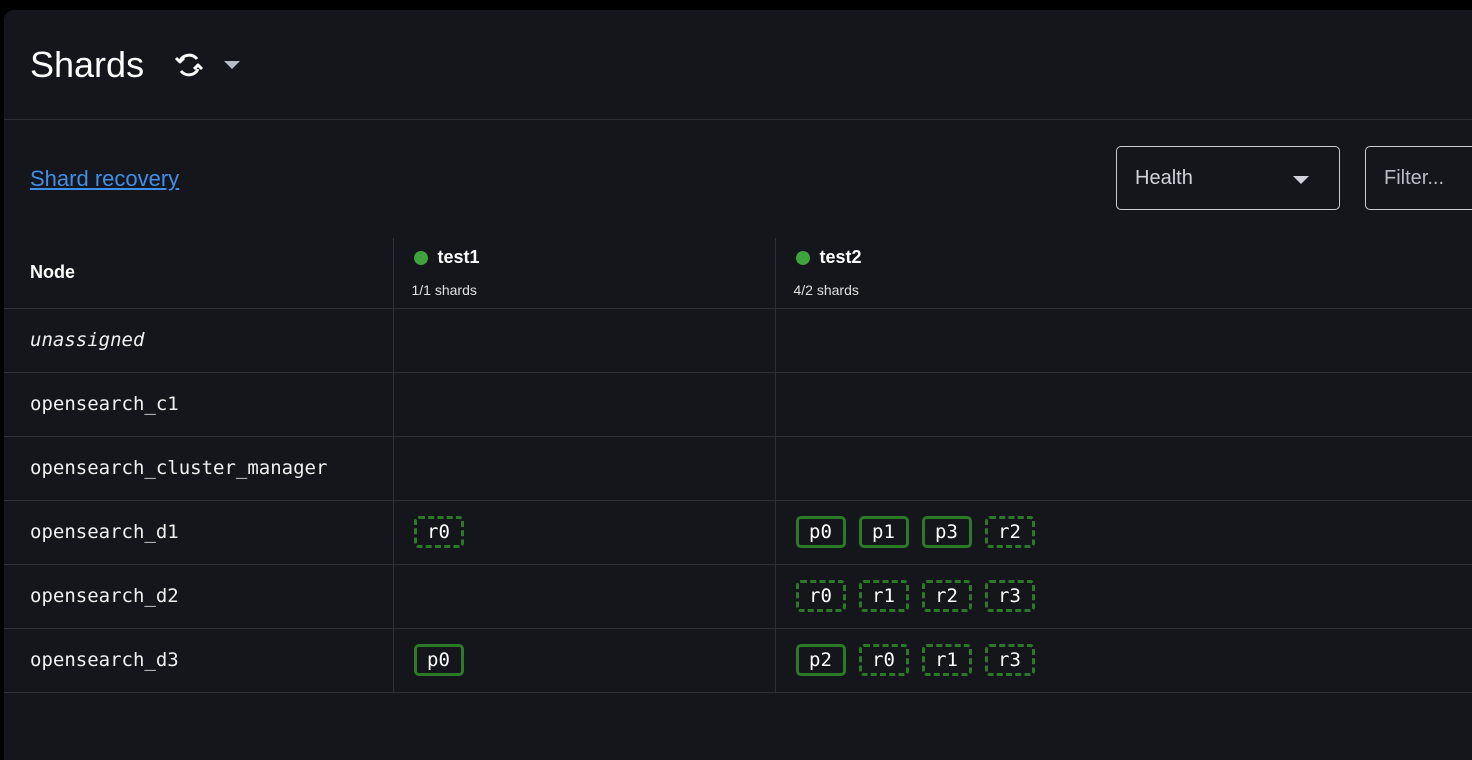 The width and height of the screenshot is (1472, 760). I want to click on shard-cell: p0 p1 p3 r2, so click(1123, 532).